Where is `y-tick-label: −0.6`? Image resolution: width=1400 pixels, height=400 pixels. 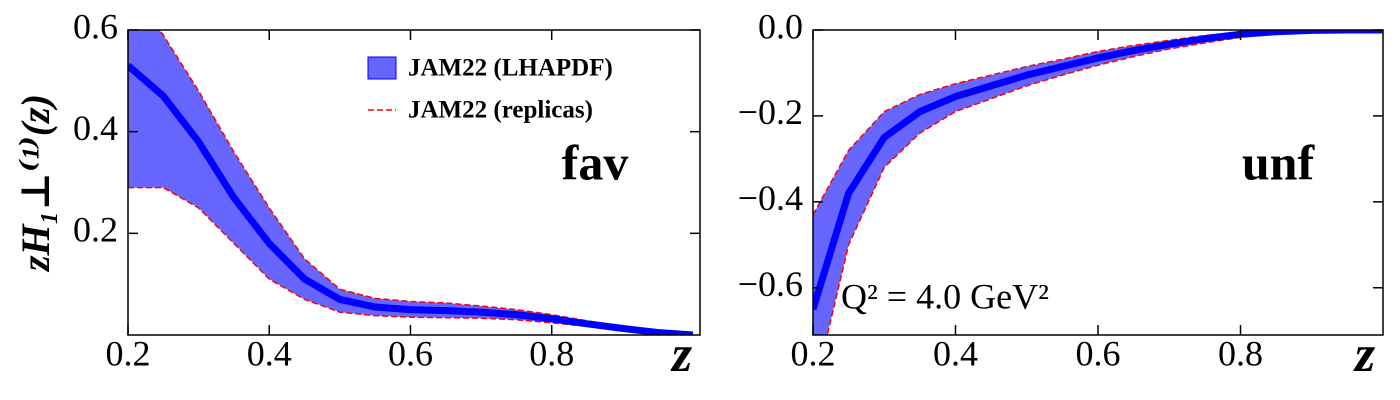
y-tick-label: −0.6 is located at coordinates (770, 284).